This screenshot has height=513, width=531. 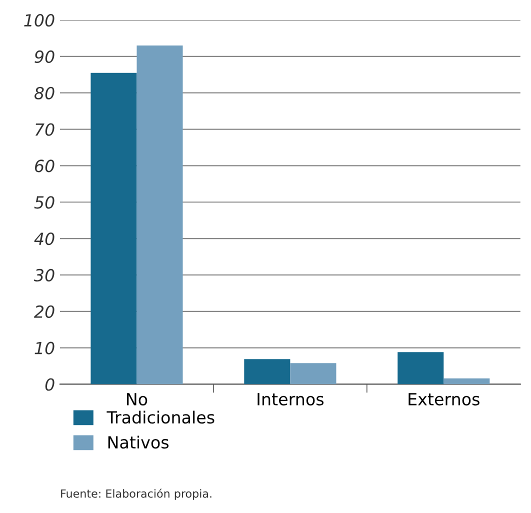 I want to click on x-tick-label: No, so click(x=137, y=399).